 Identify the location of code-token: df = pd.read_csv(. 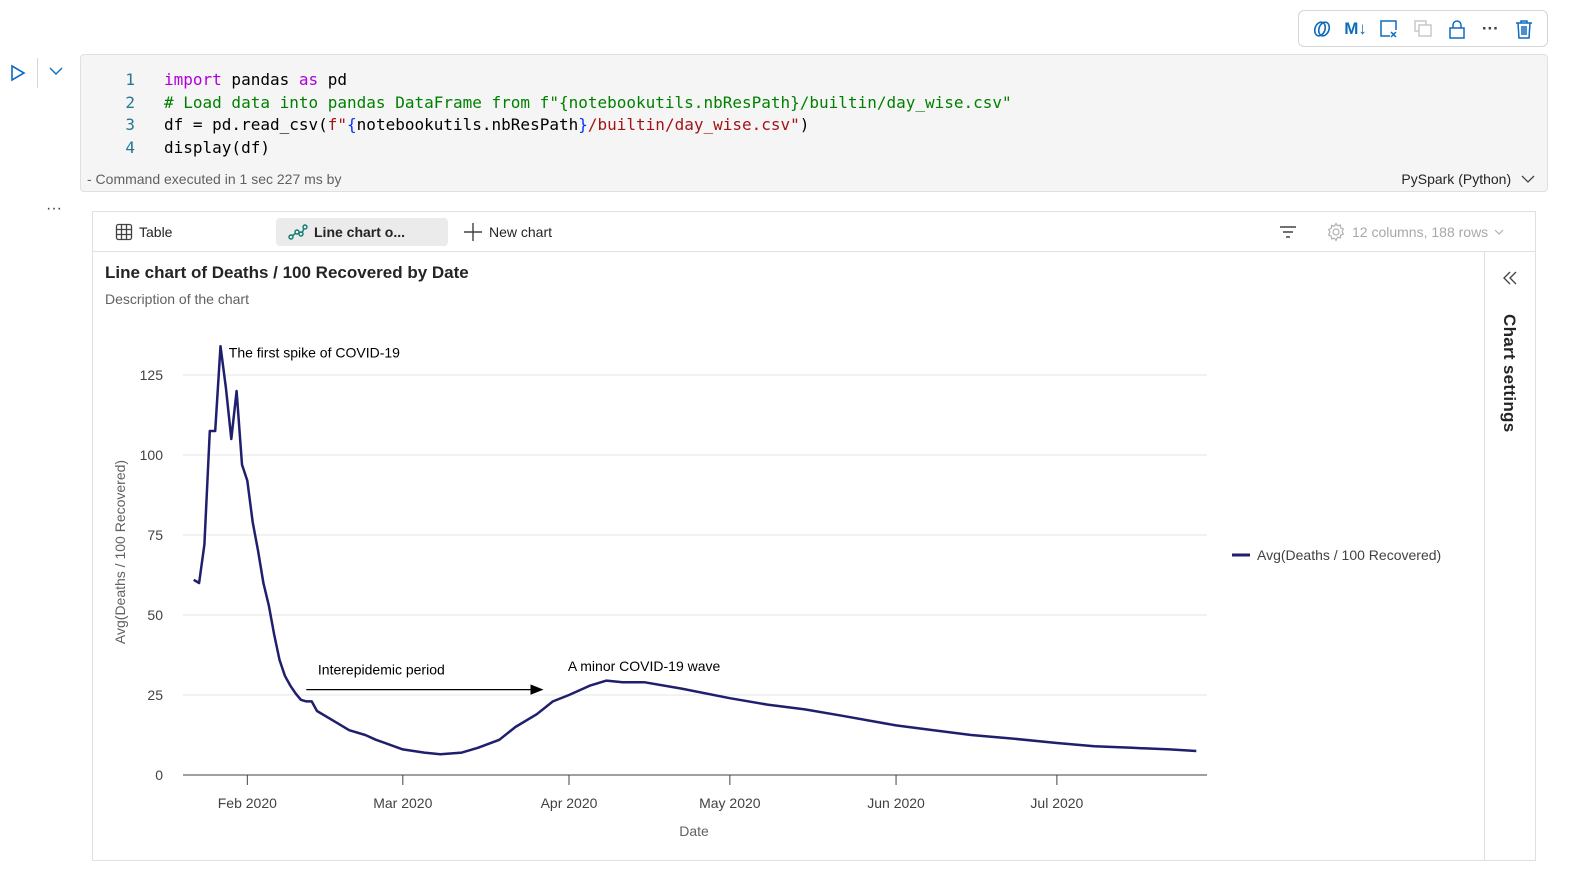
(246, 124).